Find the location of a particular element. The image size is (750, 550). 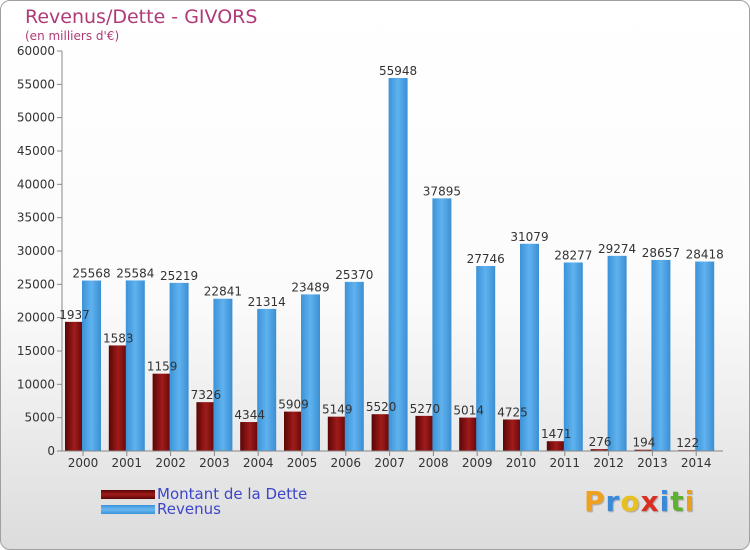

y-tick-label: 25000 is located at coordinates (36, 284).